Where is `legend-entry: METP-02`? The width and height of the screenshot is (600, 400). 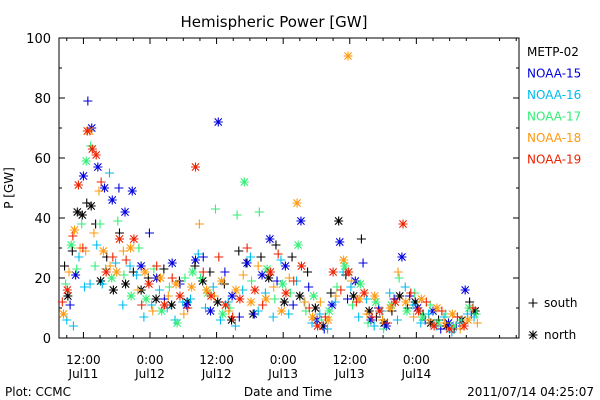
legend-entry: METP-02 is located at coordinates (553, 52).